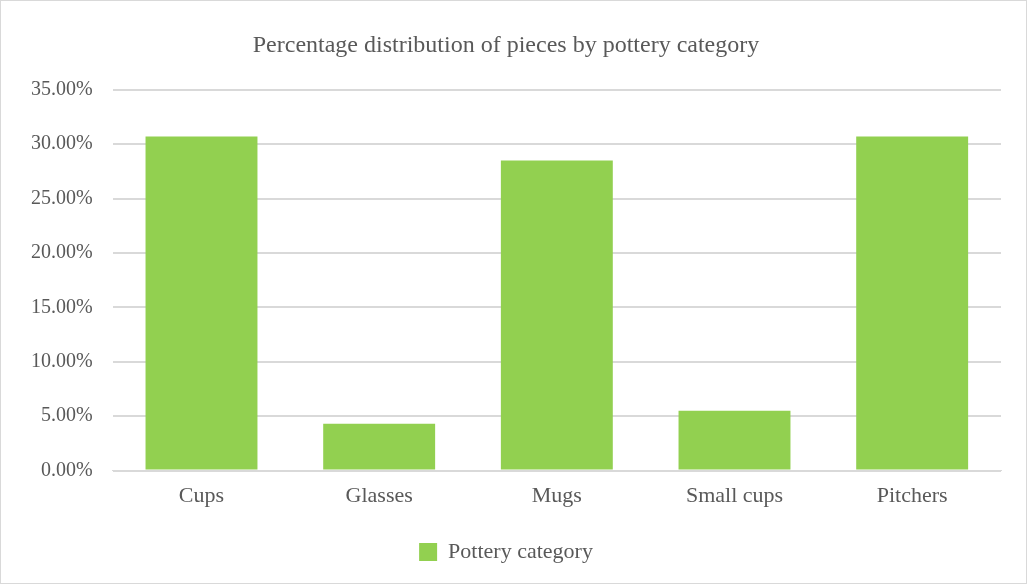 The height and width of the screenshot is (584, 1027). Describe the element at coordinates (61, 142) in the screenshot. I see `y-tick-label: 30.00%` at that location.